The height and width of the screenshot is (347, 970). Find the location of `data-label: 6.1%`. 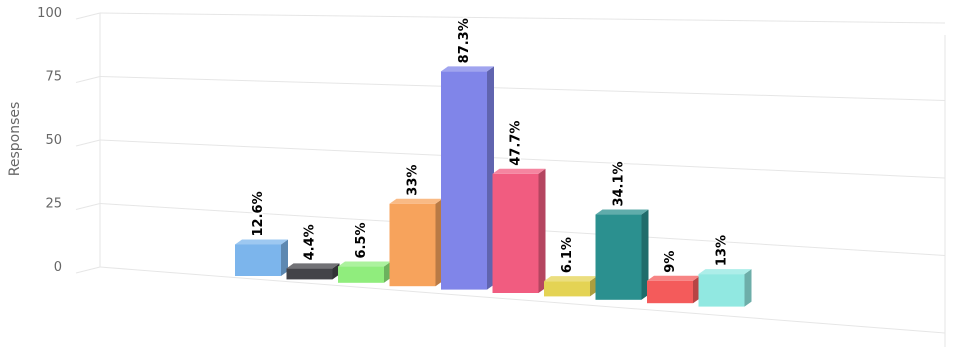

data-label: 6.1% is located at coordinates (567, 255).